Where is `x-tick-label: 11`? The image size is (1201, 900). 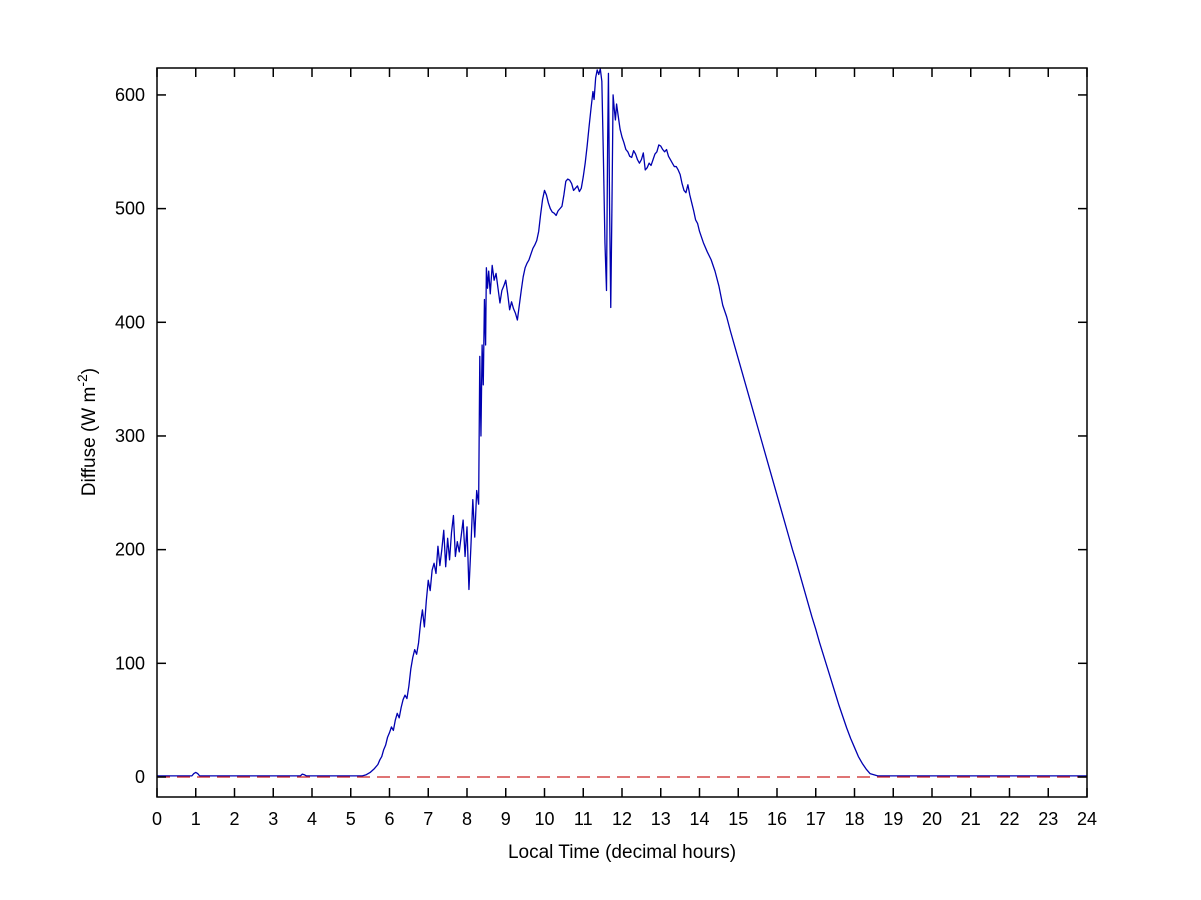 x-tick-label: 11 is located at coordinates (583, 819).